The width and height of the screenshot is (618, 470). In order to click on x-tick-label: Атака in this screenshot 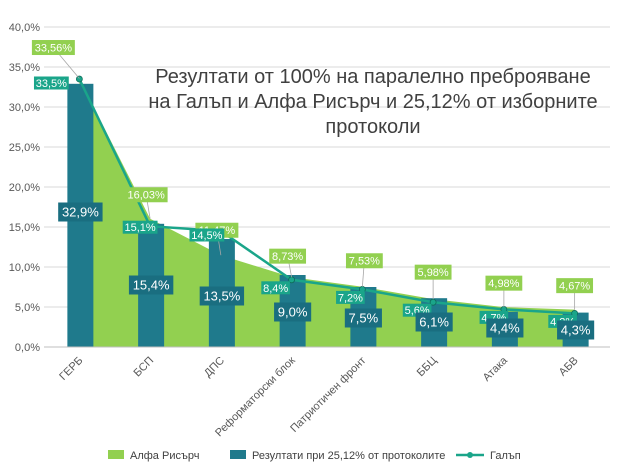, I will do `click(496, 369)`.